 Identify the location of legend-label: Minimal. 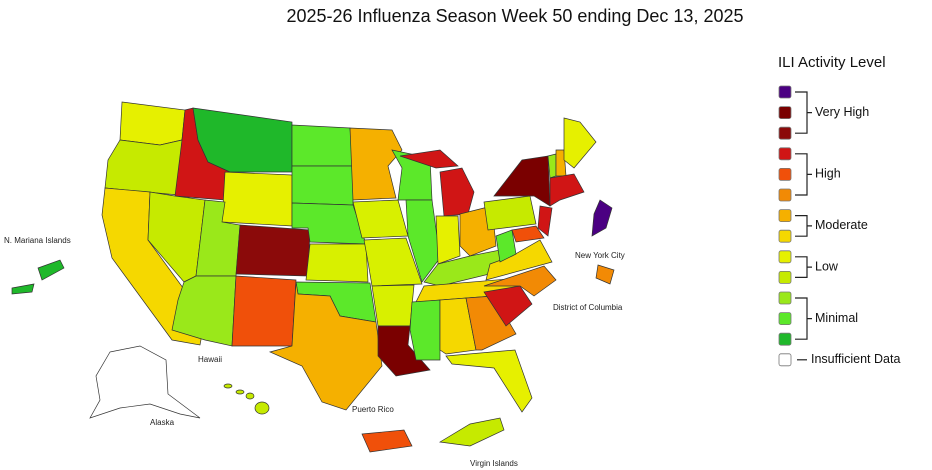
(836, 318).